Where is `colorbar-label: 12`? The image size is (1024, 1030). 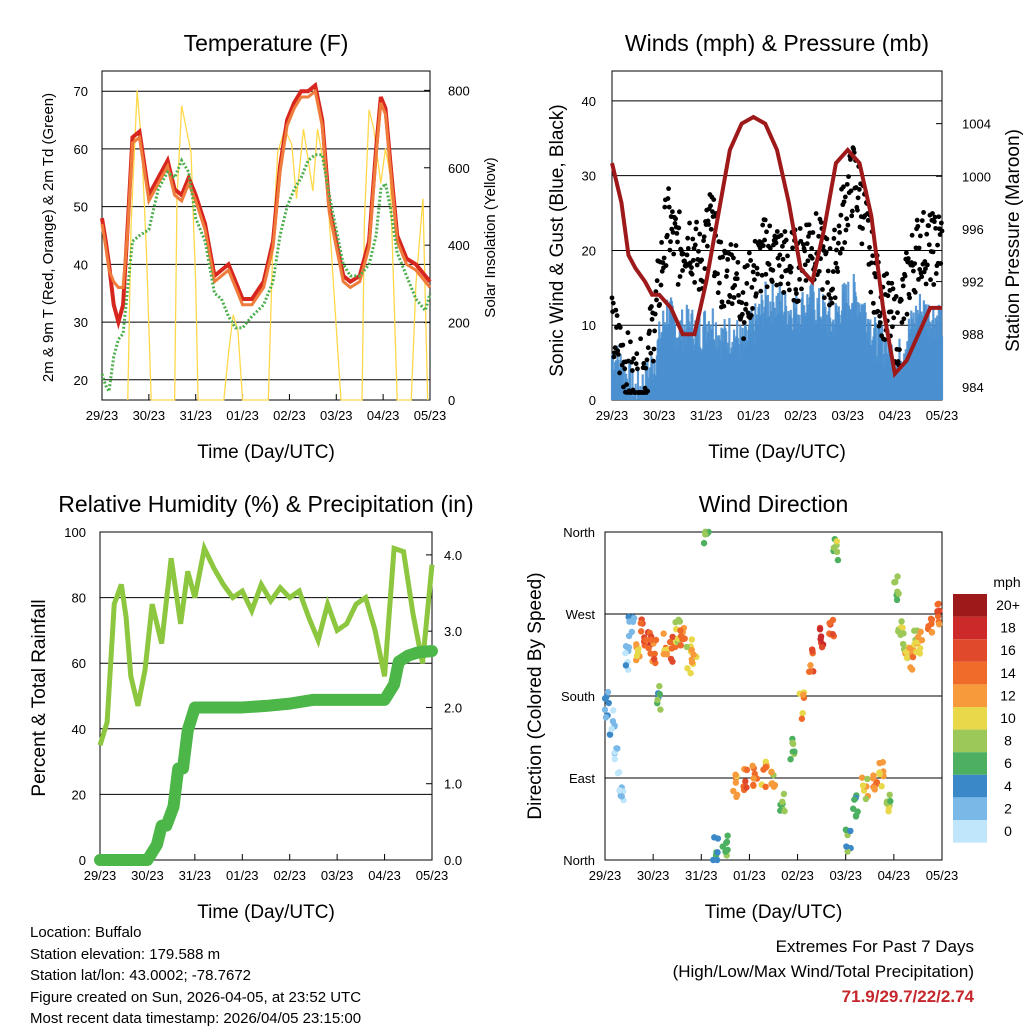 colorbar-label: 12 is located at coordinates (1008, 695).